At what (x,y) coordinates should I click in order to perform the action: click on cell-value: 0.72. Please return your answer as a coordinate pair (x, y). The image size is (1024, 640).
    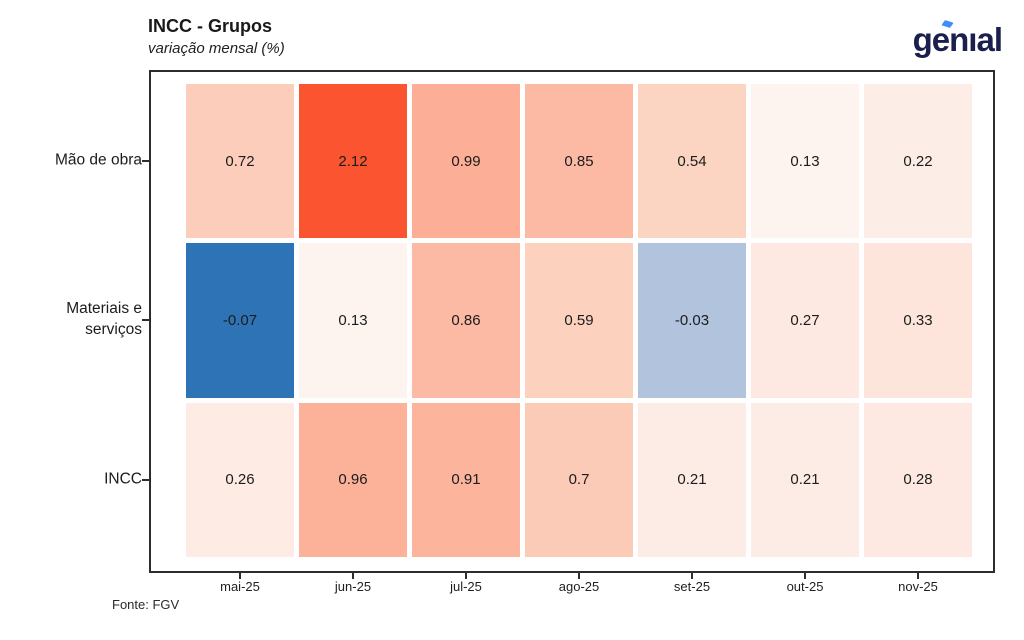
    Looking at the image, I should click on (240, 161).